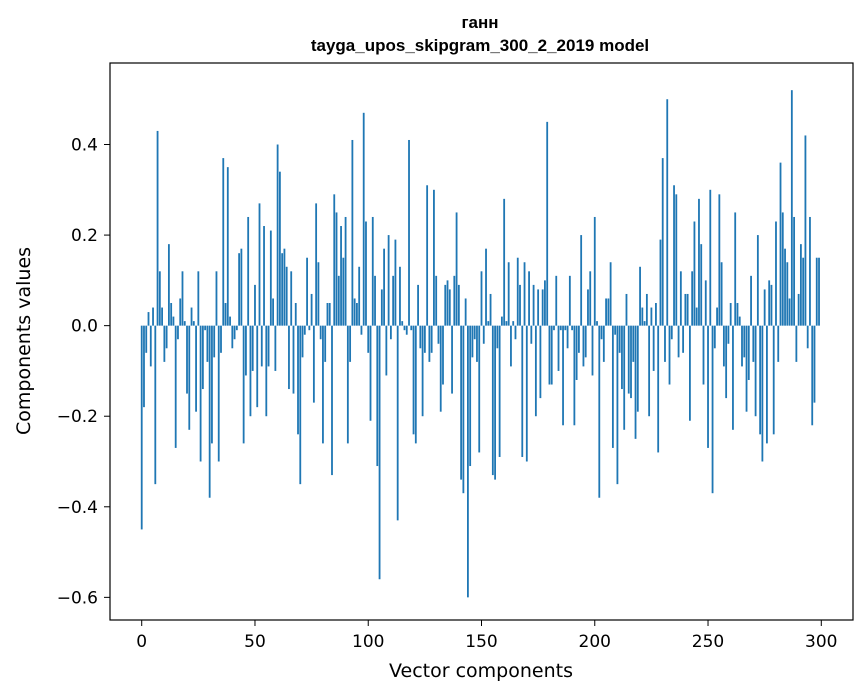 Image resolution: width=867 pixels, height=696 pixels. Describe the element at coordinates (481, 671) in the screenshot. I see `x-axis-label: Vector components` at that location.